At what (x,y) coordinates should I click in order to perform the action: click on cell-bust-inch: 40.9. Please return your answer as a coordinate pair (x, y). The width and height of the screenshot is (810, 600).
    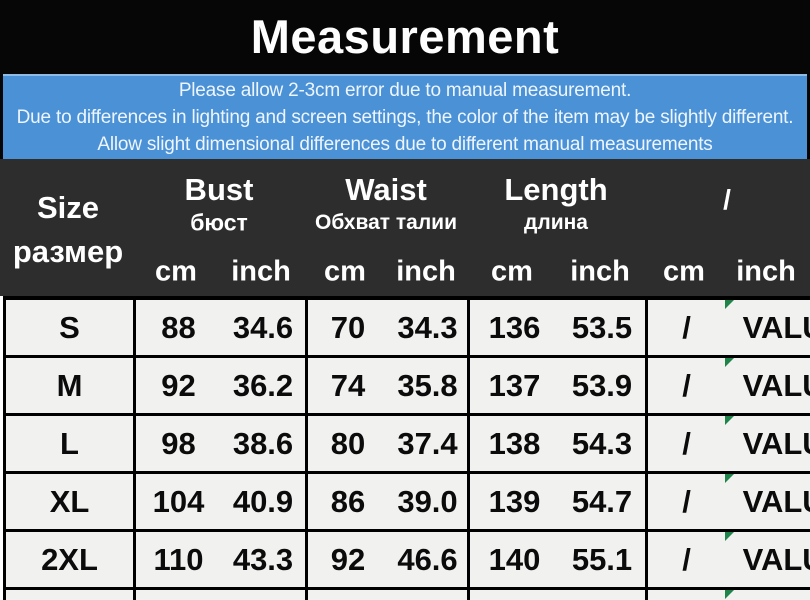
    Looking at the image, I should click on (264, 503).